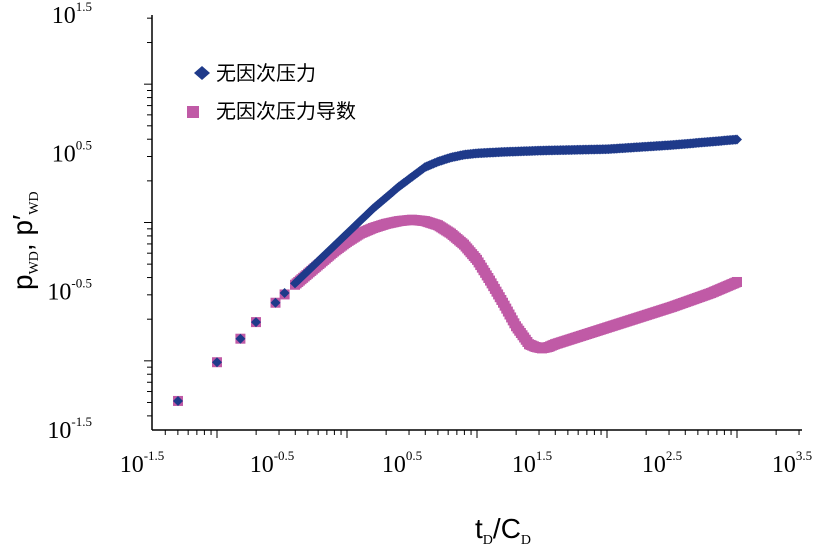  Describe the element at coordinates (193, 112) in the screenshot. I see `legend-square-marker` at that location.